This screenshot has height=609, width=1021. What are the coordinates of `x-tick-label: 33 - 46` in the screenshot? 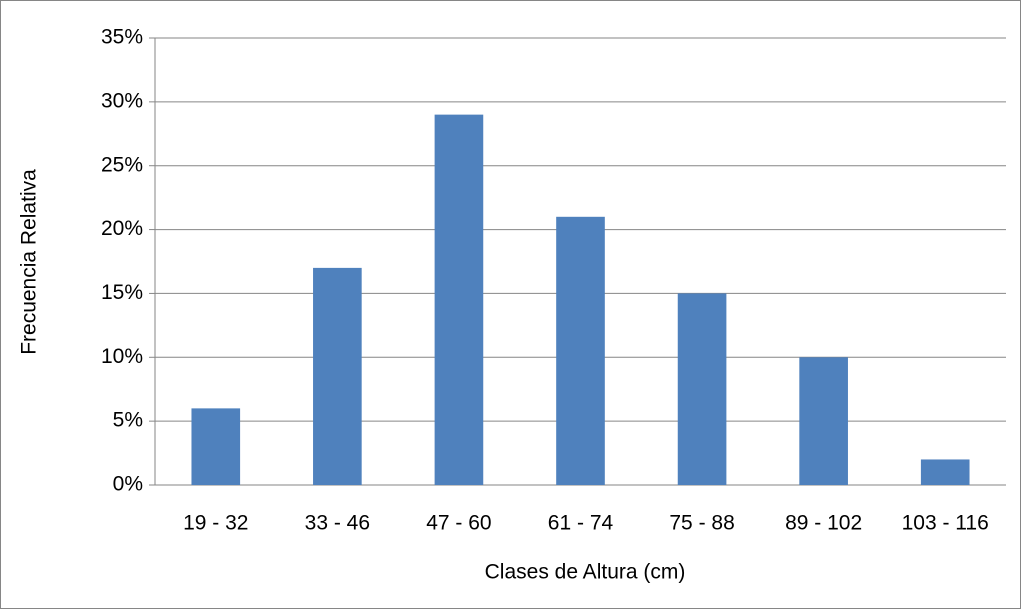 It's located at (337, 523).